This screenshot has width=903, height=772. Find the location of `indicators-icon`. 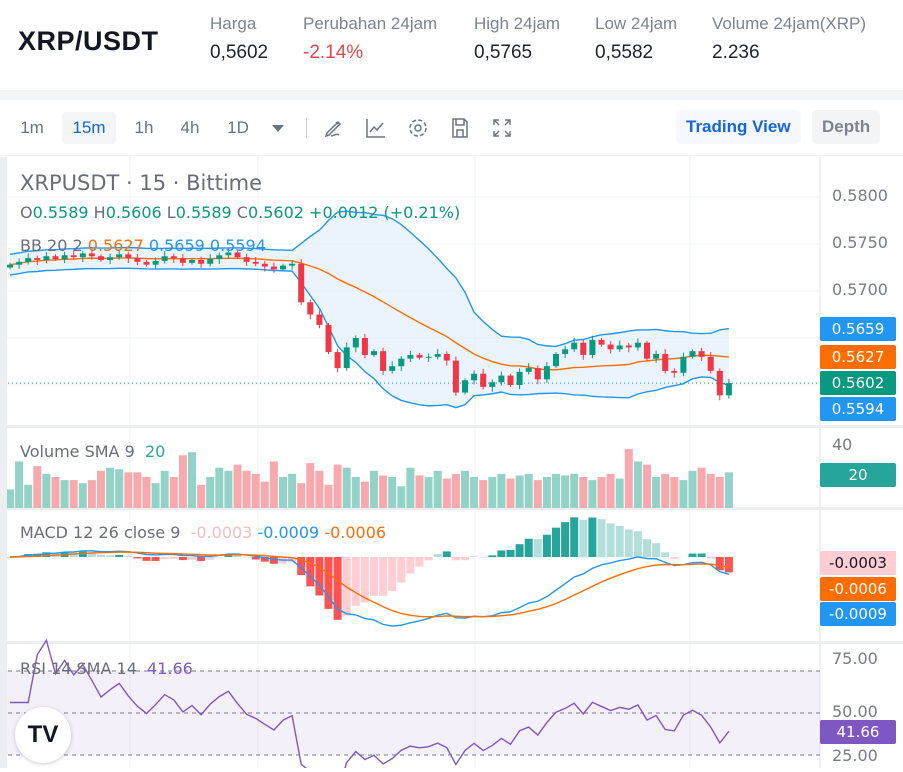

indicators-icon is located at coordinates (376, 128).